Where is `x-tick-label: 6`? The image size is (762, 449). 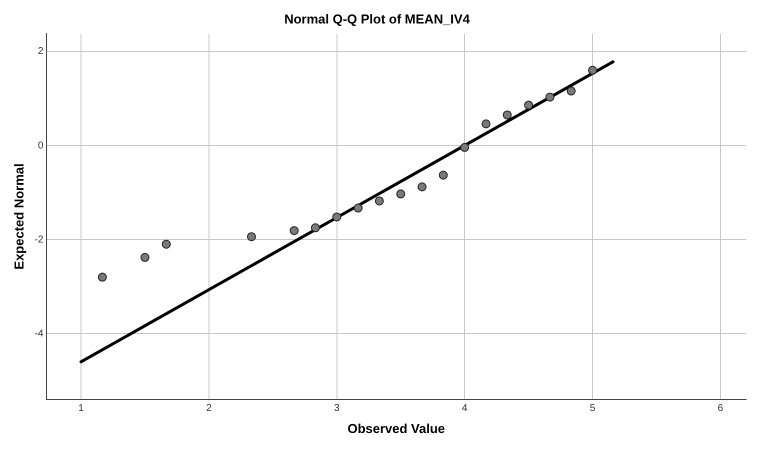
x-tick-label: 6 is located at coordinates (721, 408).